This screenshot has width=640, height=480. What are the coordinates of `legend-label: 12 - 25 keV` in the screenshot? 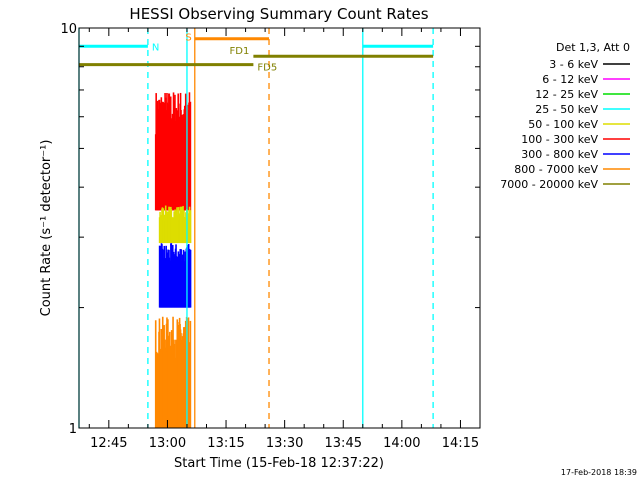 It's located at (566, 94).